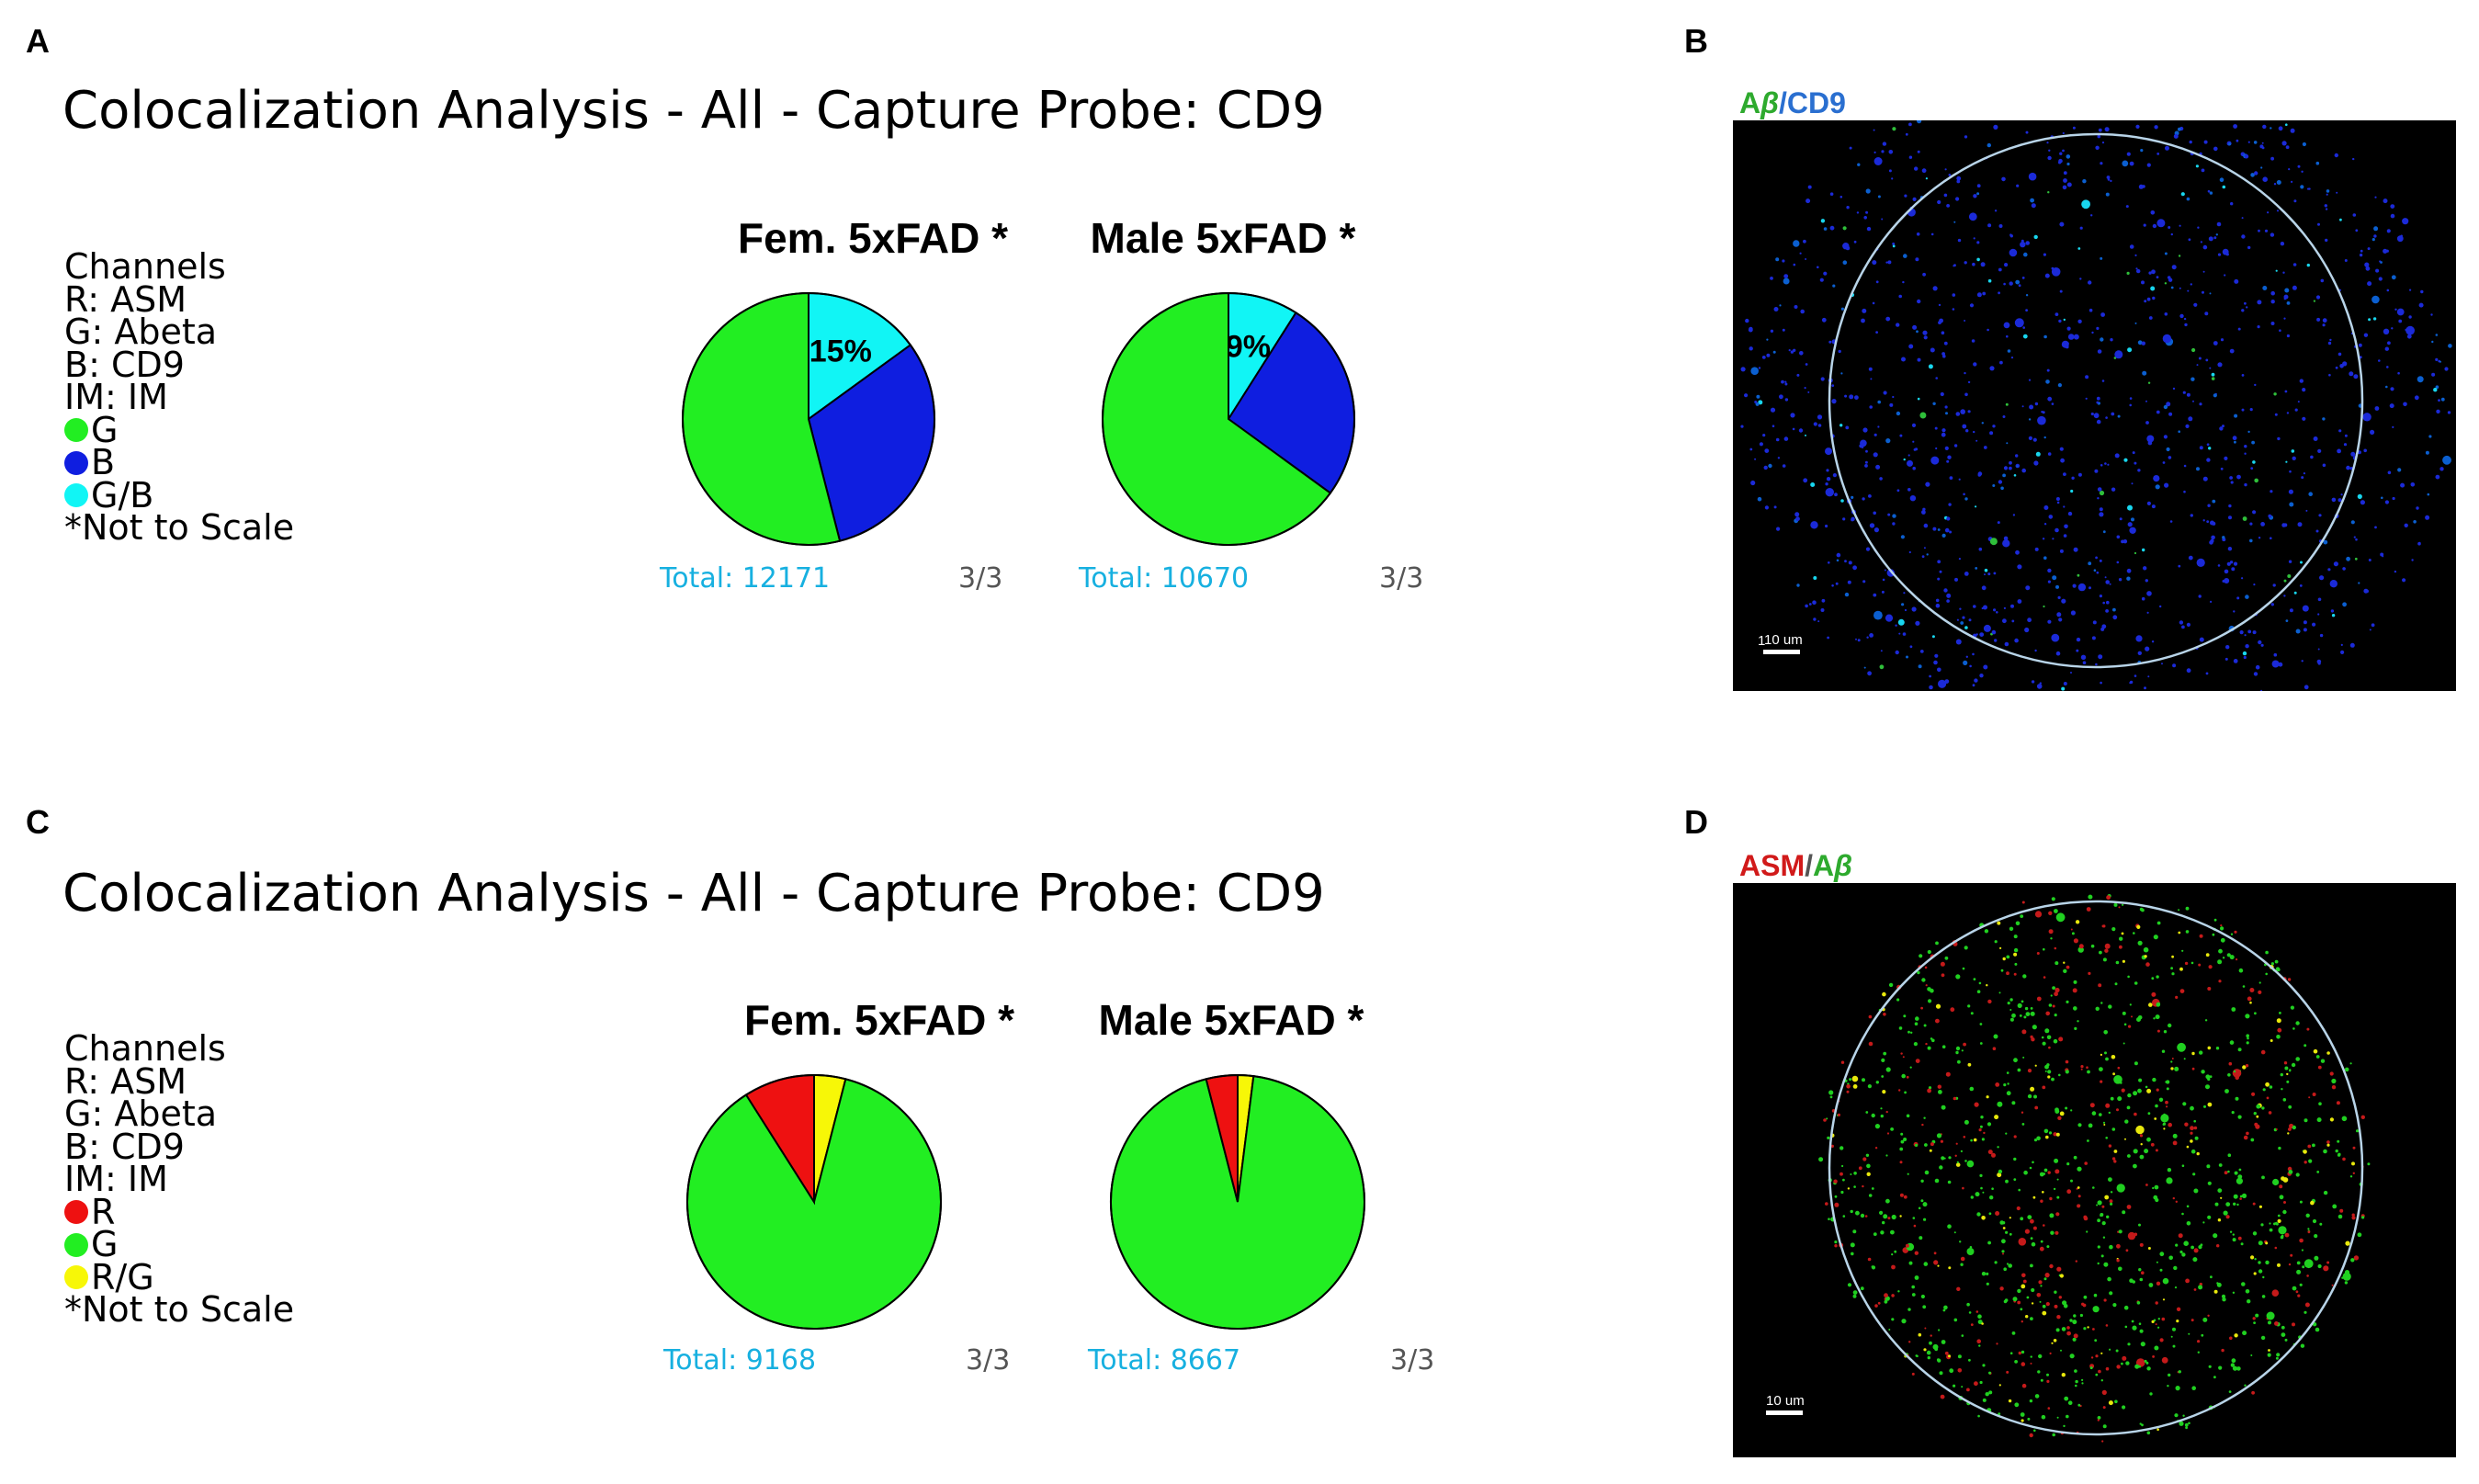  Describe the element at coordinates (808, 419) in the screenshot. I see `pie-outline` at that location.